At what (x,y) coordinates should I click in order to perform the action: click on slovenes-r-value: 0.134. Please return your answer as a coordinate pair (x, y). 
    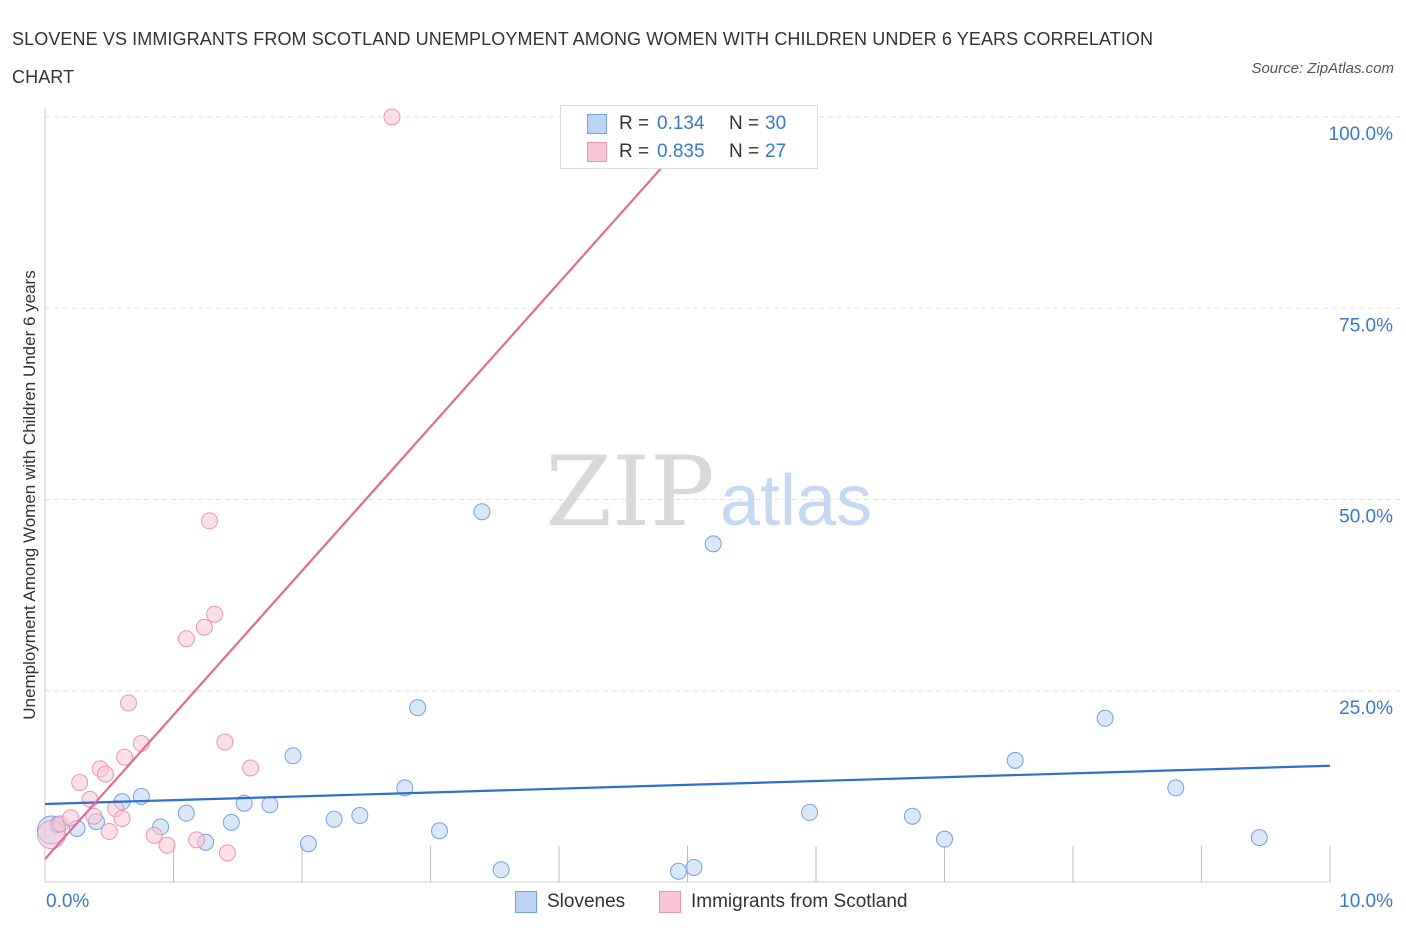
    Looking at the image, I should click on (681, 123).